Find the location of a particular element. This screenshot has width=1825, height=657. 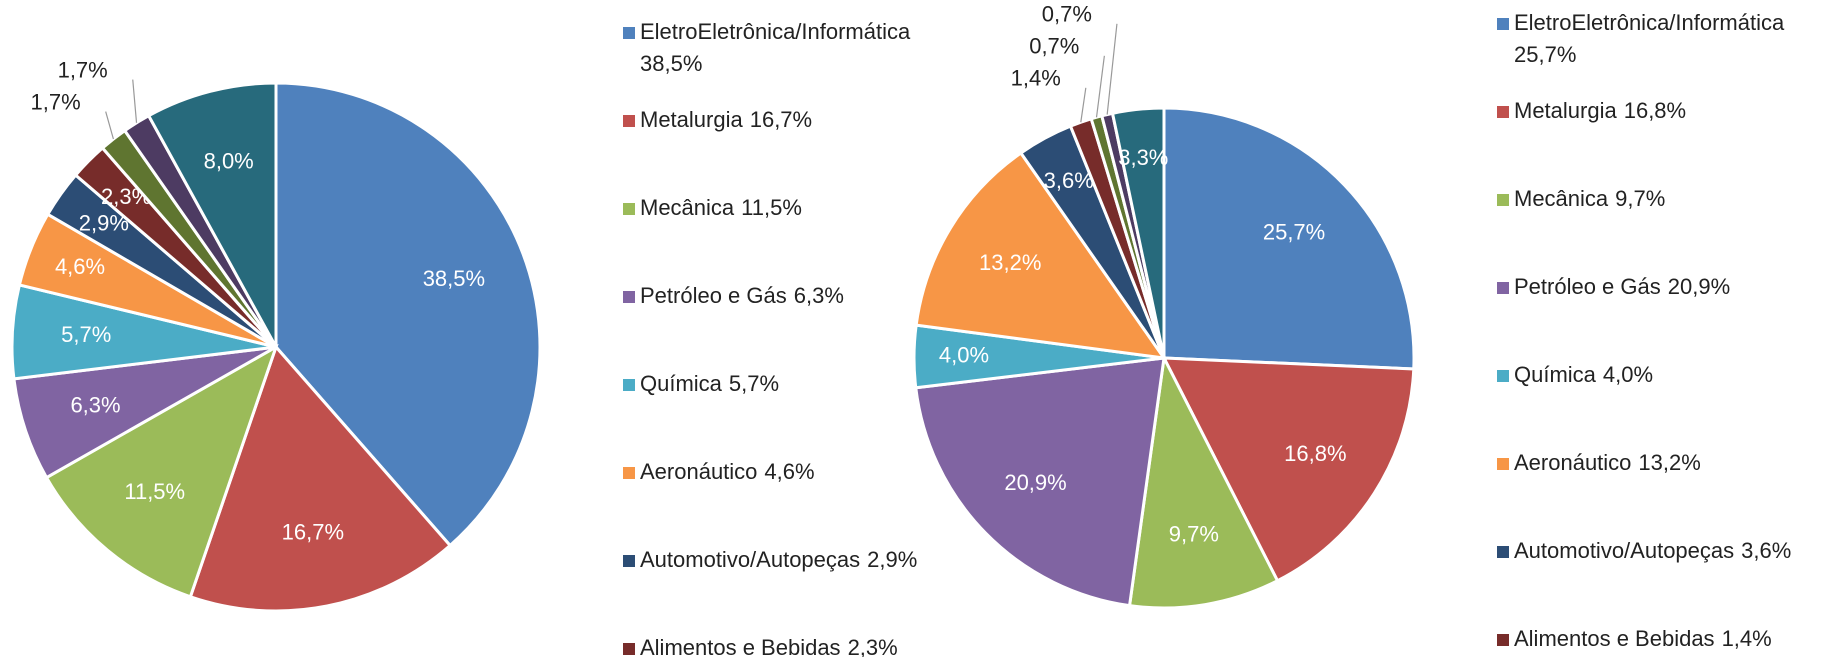

data-label: 16,7% is located at coordinates (313, 531).